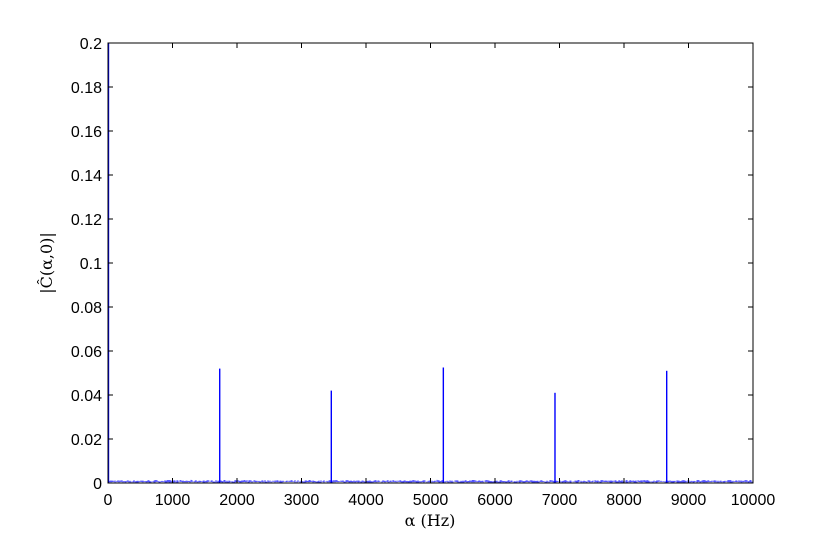 The image size is (830, 544). Describe the element at coordinates (86, 440) in the screenshot. I see `y-tick-label: 0.02` at that location.